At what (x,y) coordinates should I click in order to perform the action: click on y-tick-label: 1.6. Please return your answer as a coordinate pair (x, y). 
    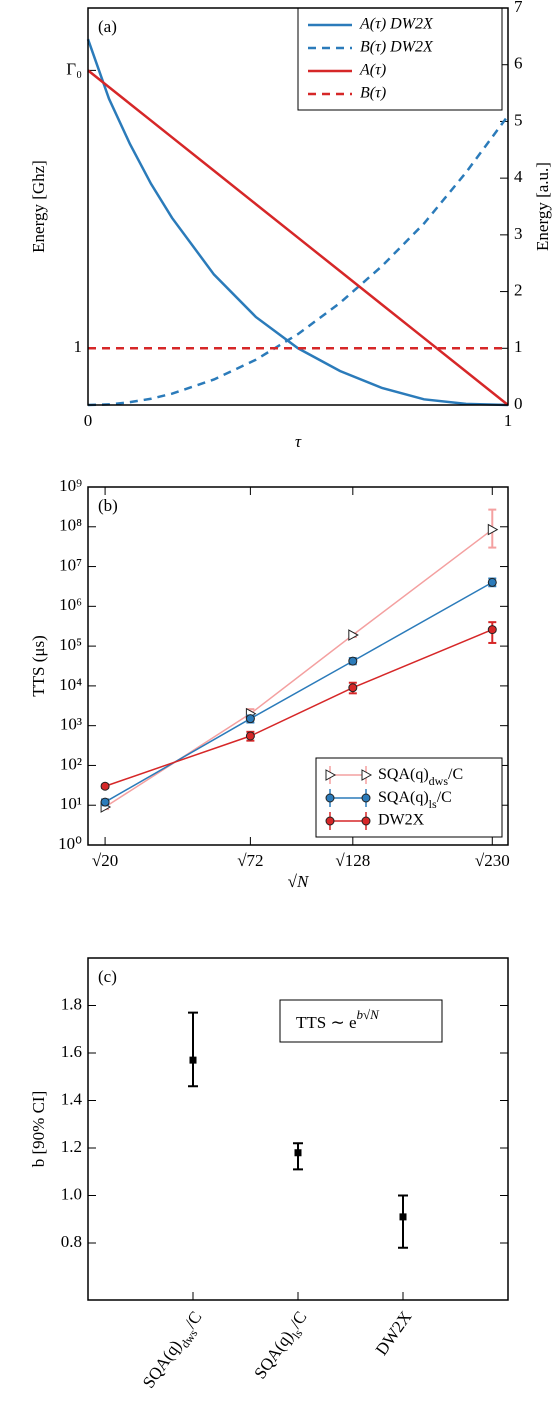
    Looking at the image, I should click on (71, 1051).